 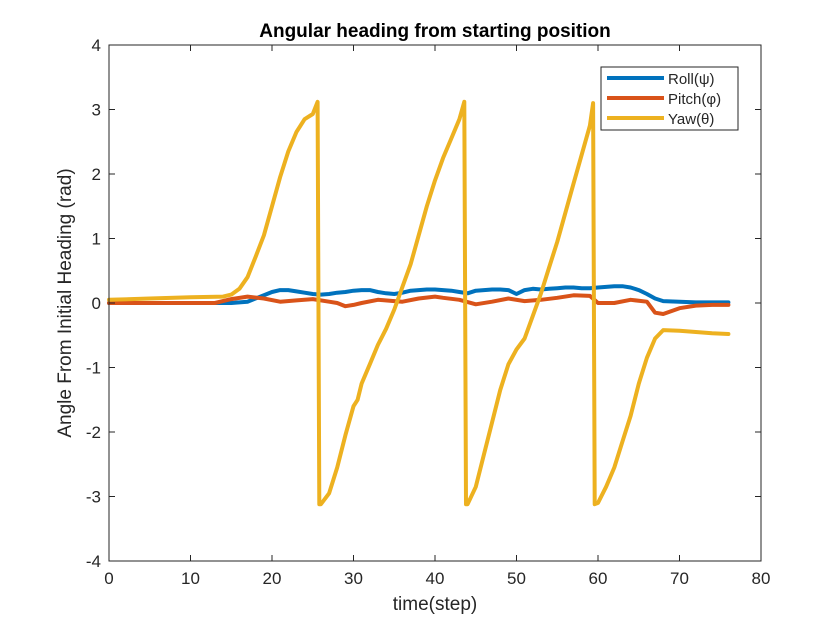 I want to click on x-tick-label: 60, so click(x=598, y=578).